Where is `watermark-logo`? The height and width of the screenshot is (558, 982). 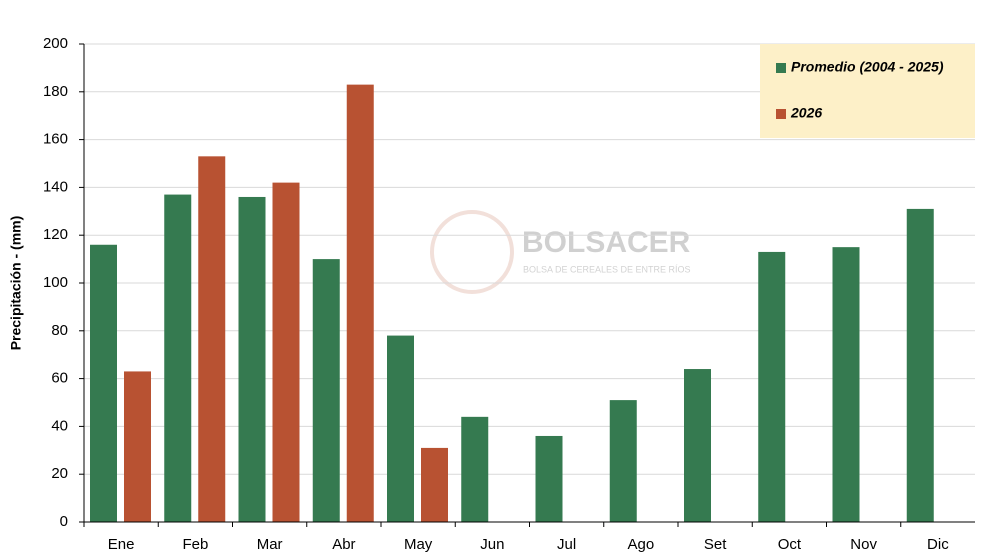
watermark-logo is located at coordinates (472, 252).